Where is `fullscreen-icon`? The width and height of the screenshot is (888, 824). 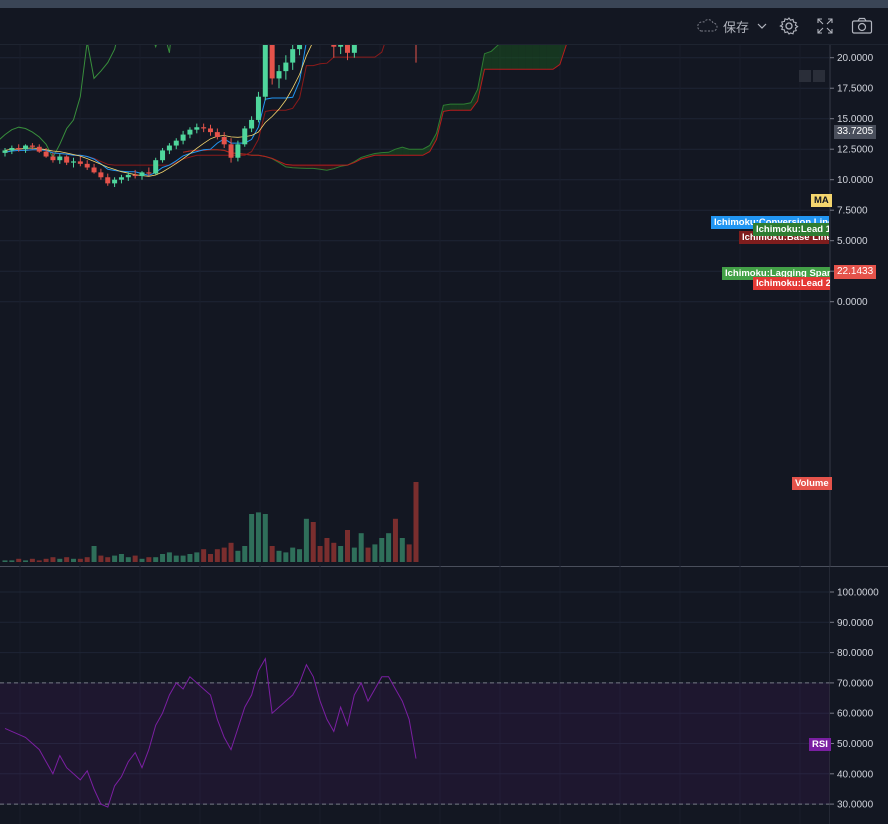 fullscreen-icon is located at coordinates (825, 26).